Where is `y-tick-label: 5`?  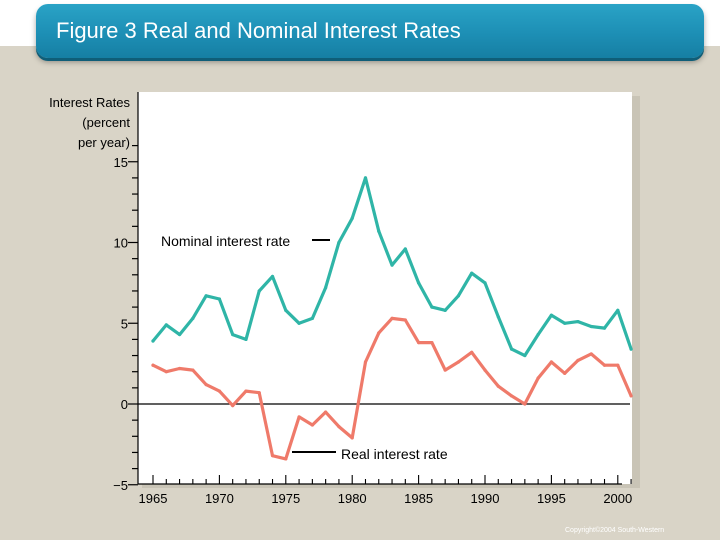 y-tick-label: 5 is located at coordinates (124, 323).